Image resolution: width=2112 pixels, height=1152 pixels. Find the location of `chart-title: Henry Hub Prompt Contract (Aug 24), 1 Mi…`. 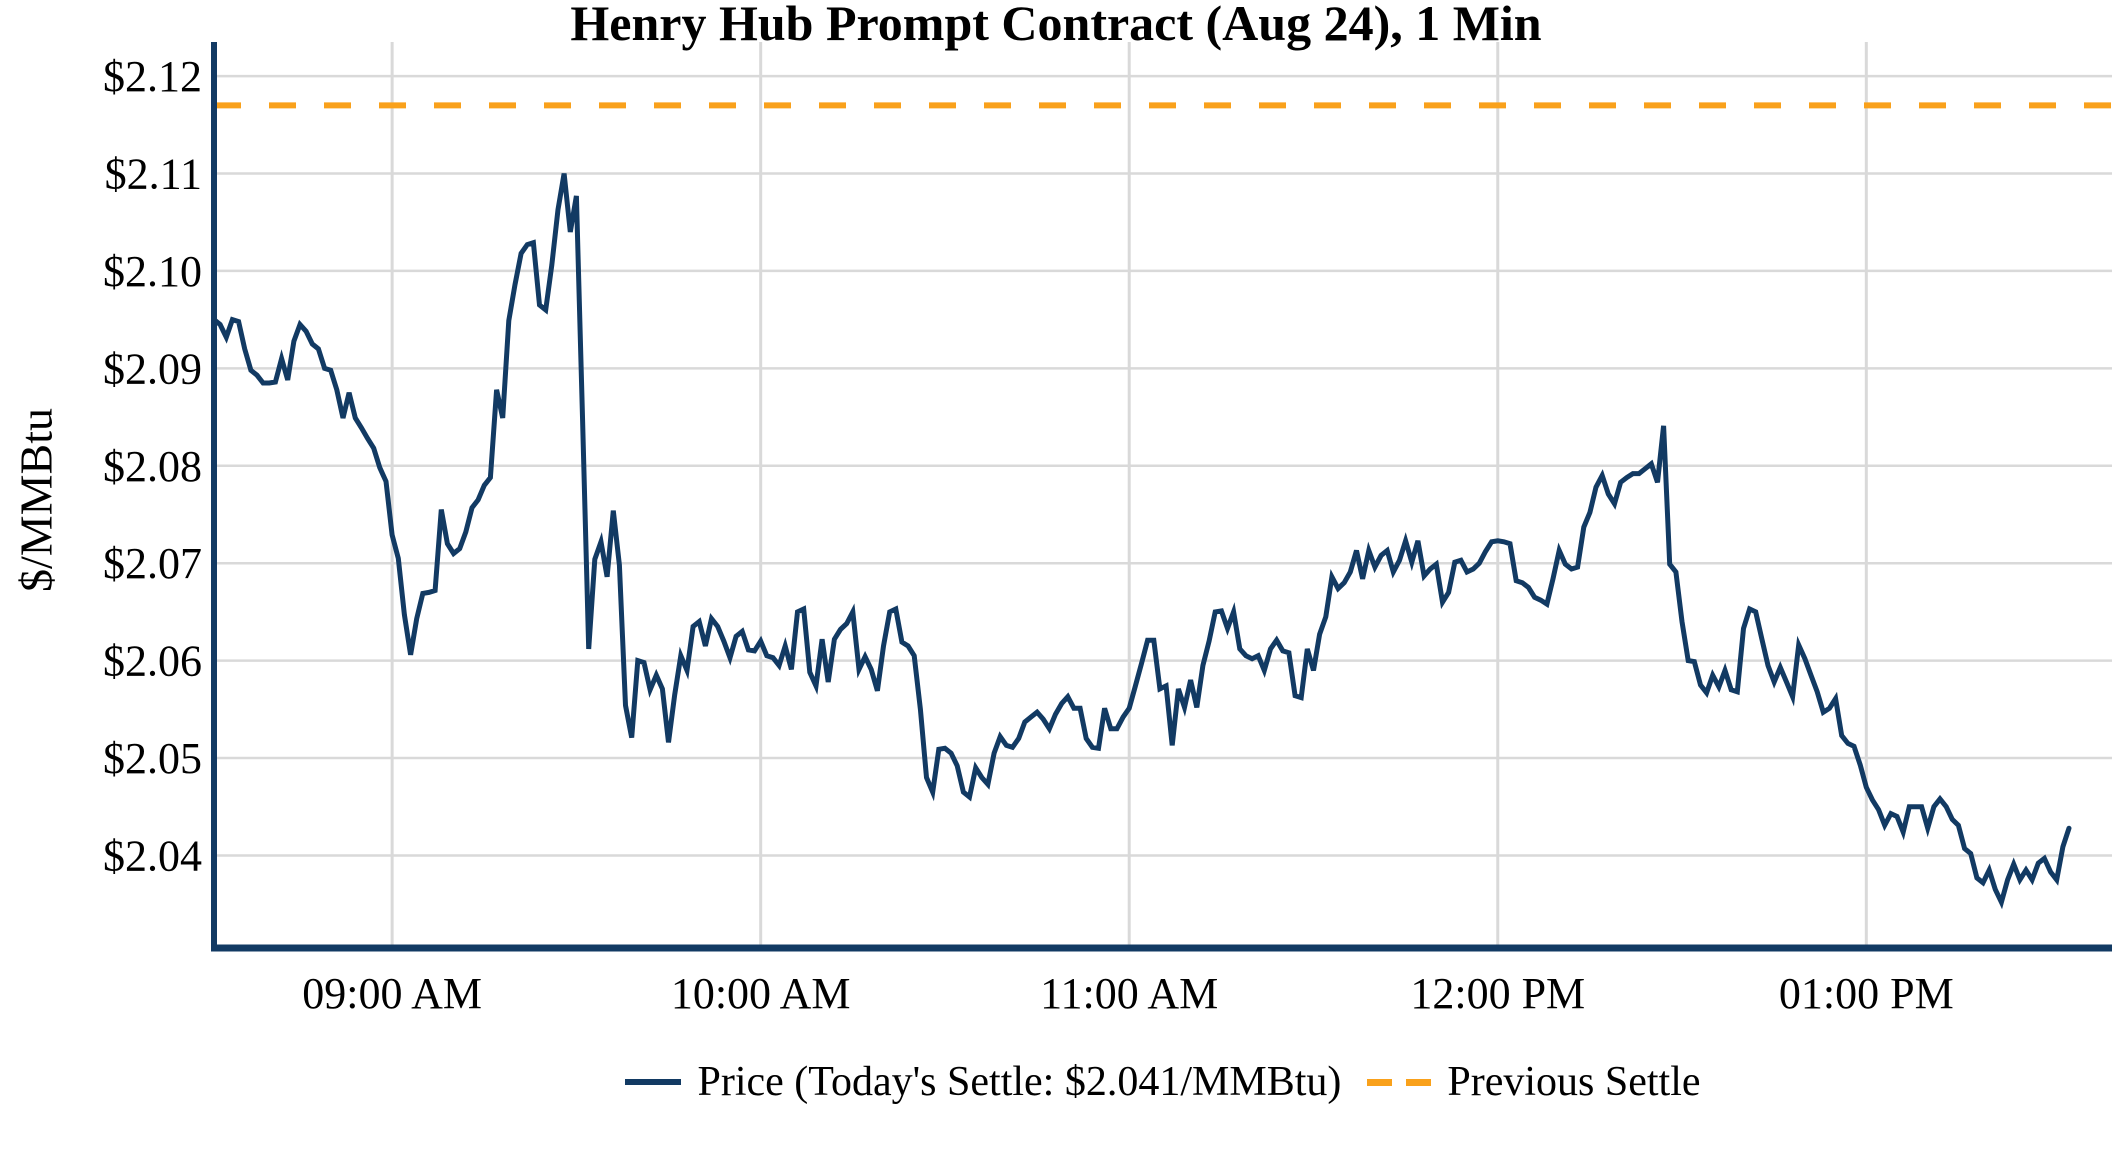

chart-title: Henry Hub Prompt Contract (Aug 24), 1 Mi… is located at coordinates (1056, 25).